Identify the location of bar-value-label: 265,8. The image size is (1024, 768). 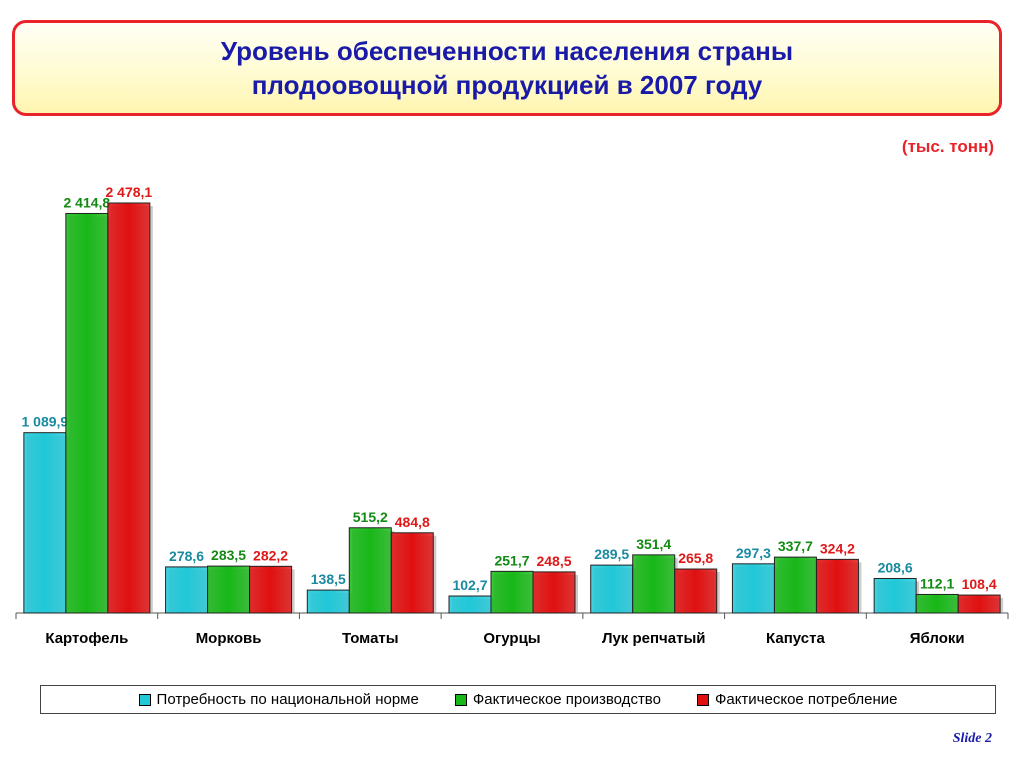
(695, 558).